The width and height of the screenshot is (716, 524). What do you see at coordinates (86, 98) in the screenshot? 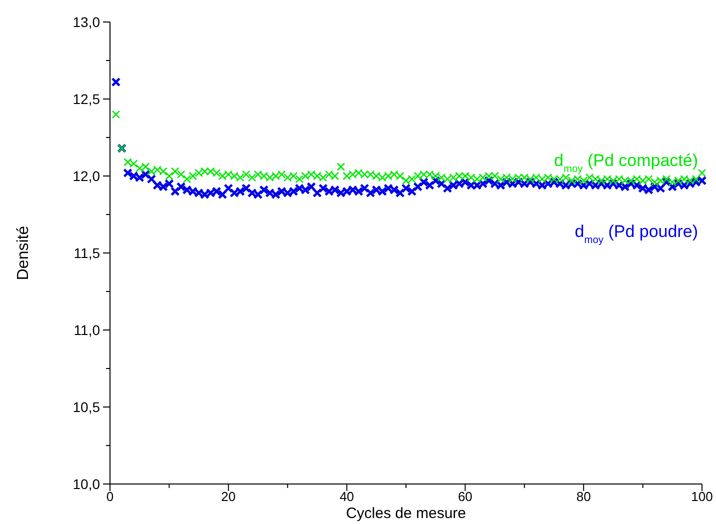
I see `y-tick-label: 12,5` at bounding box center [86, 98].